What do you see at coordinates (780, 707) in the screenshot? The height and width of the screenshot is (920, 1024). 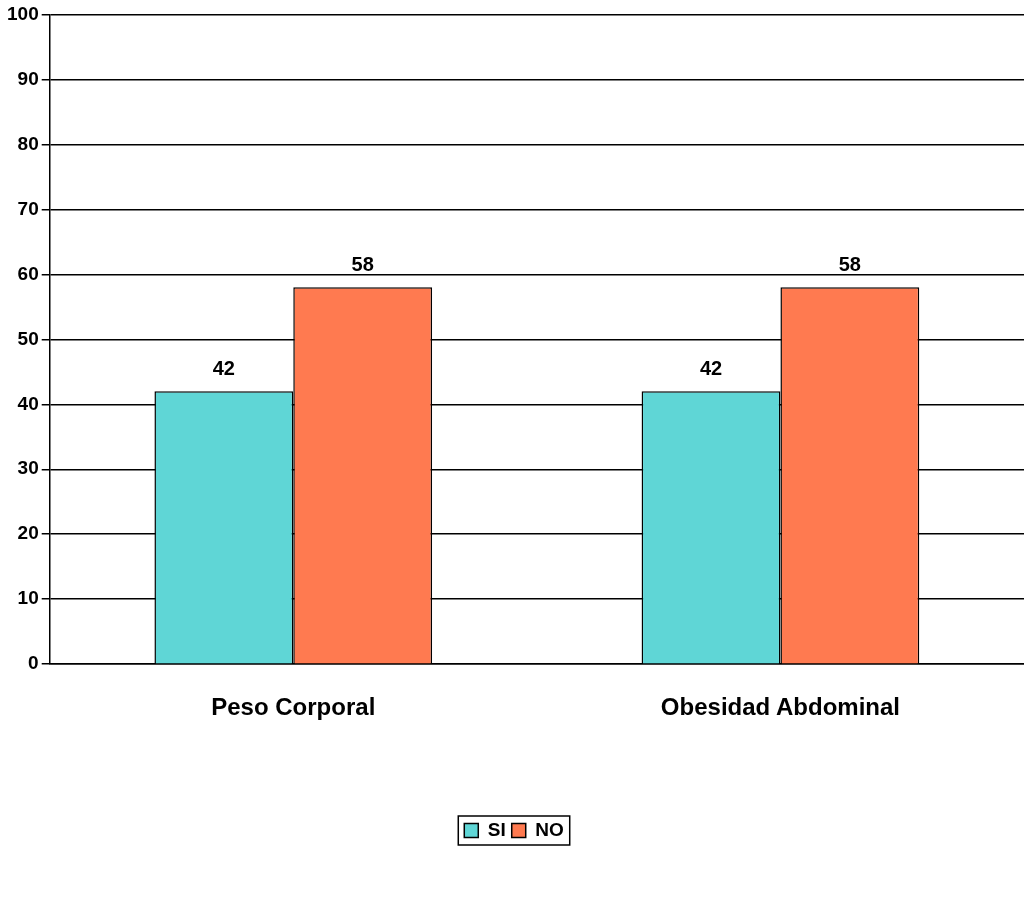 I see `x-tick-label: Obesidad Abdominal` at bounding box center [780, 707].